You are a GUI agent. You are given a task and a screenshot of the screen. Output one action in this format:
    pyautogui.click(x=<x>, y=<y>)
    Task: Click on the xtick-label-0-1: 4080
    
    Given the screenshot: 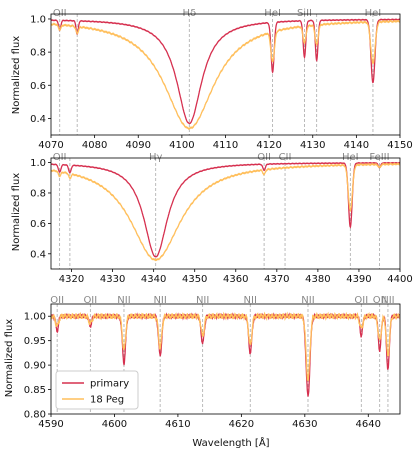 What is the action you would take?
    pyautogui.click(x=94, y=145)
    